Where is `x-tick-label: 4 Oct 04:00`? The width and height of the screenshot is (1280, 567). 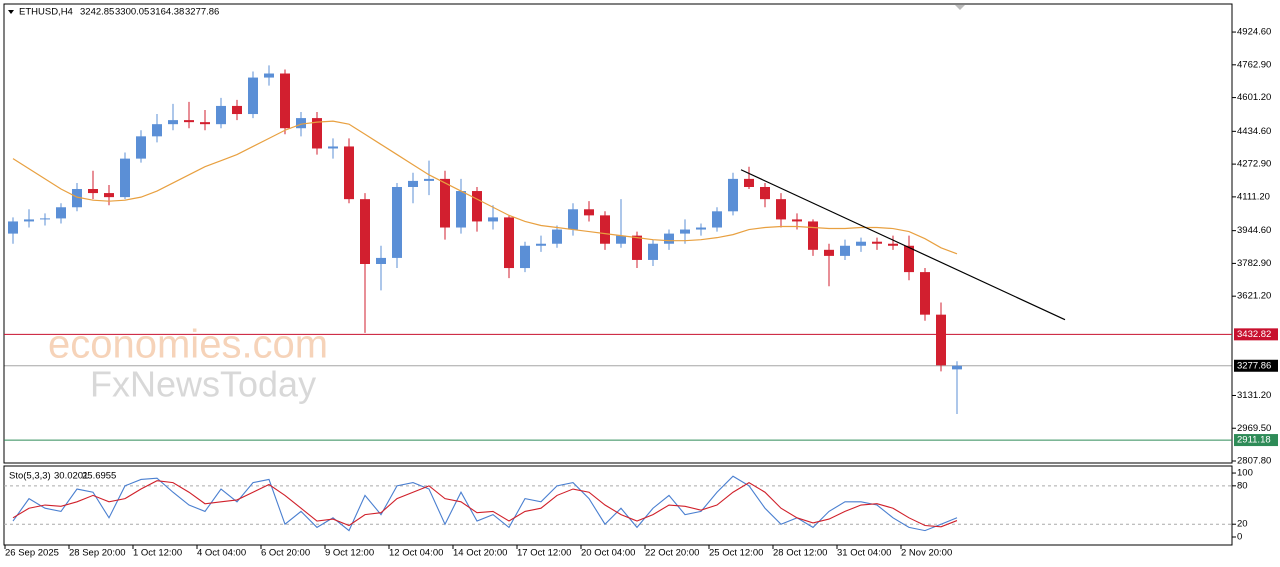 x-tick-label: 4 Oct 04:00 is located at coordinates (221, 553).